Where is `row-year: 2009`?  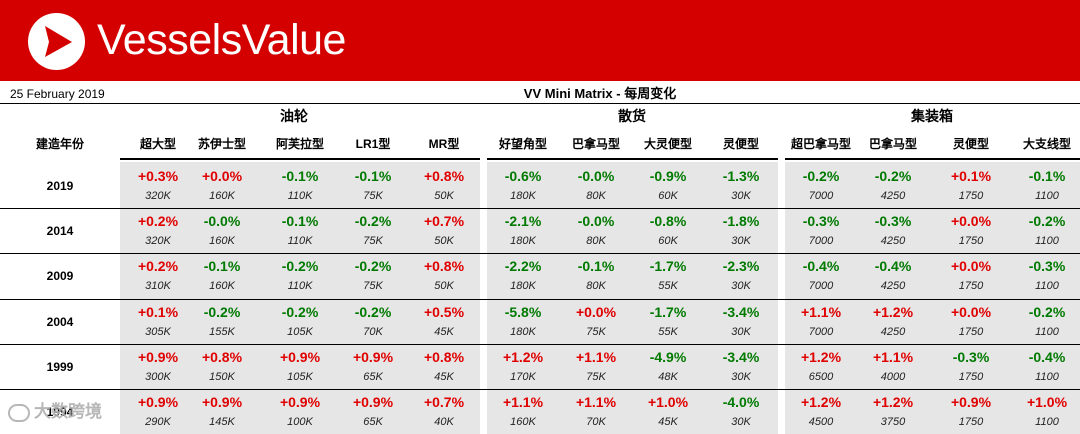 row-year: 2009 is located at coordinates (60, 276).